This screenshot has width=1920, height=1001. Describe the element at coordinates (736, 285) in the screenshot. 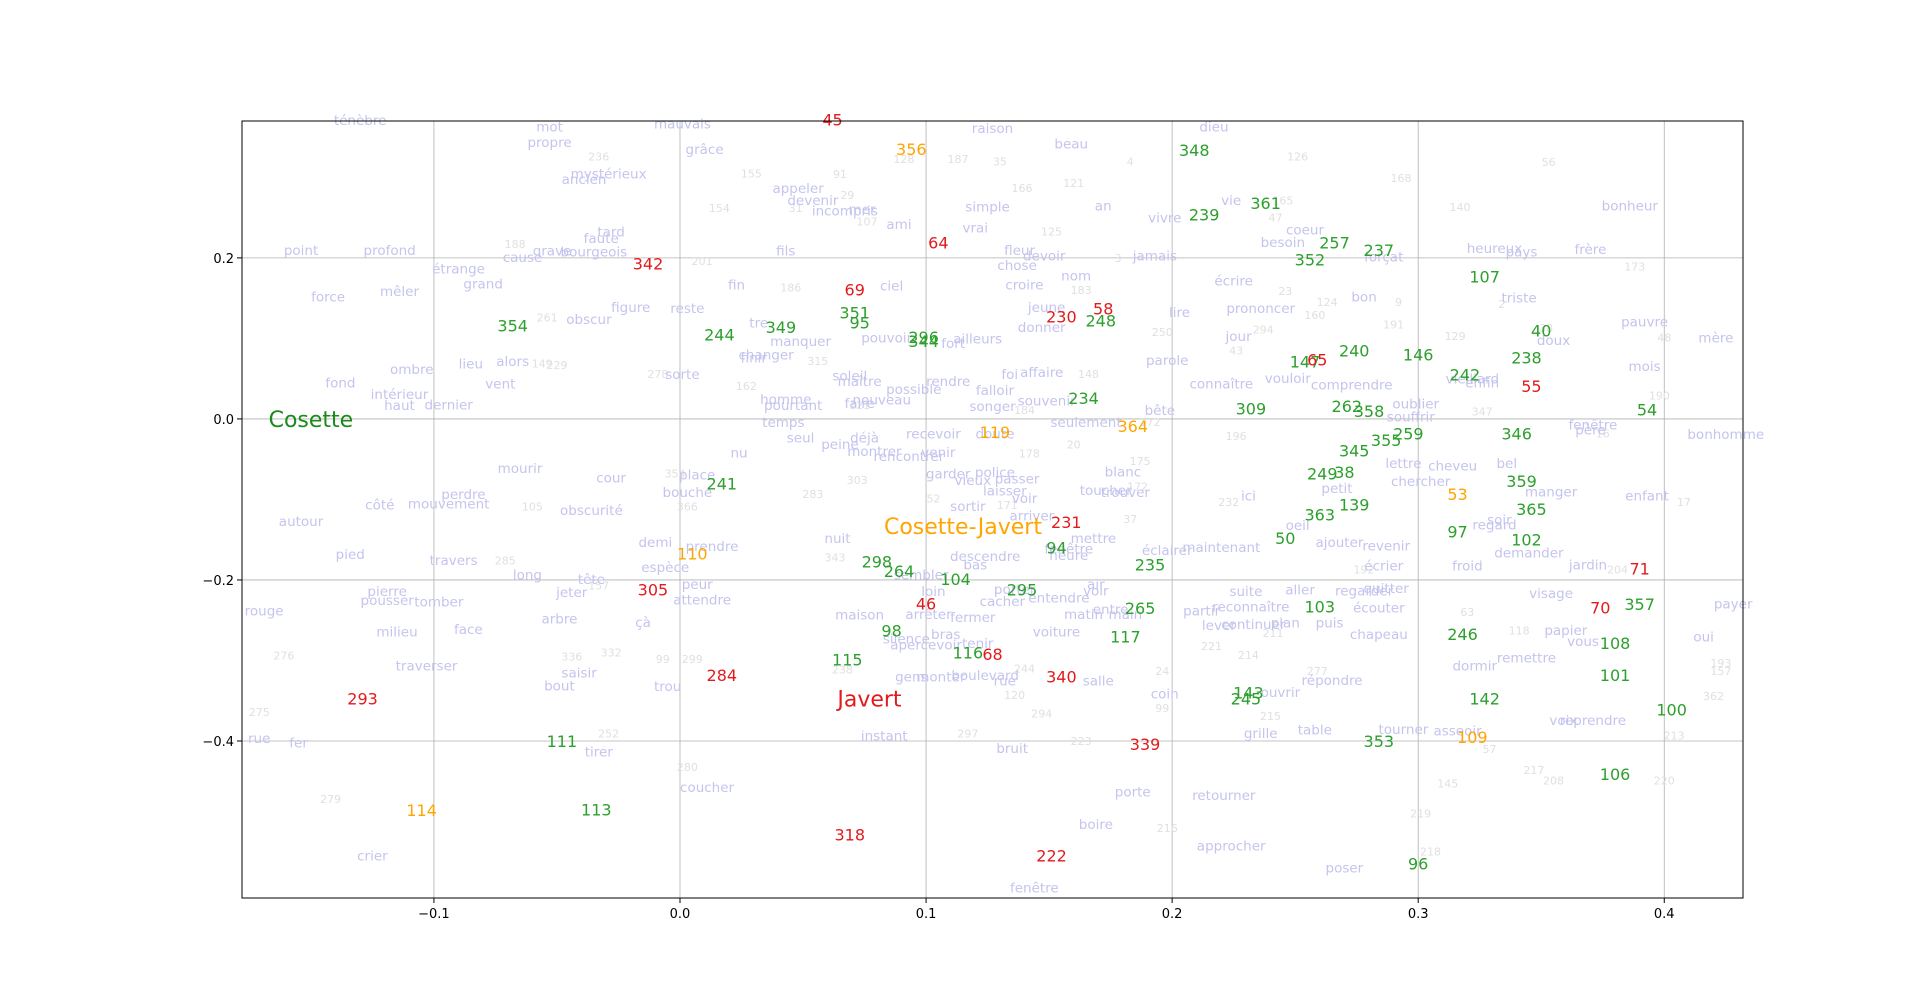

I see `word-label: fin` at that location.